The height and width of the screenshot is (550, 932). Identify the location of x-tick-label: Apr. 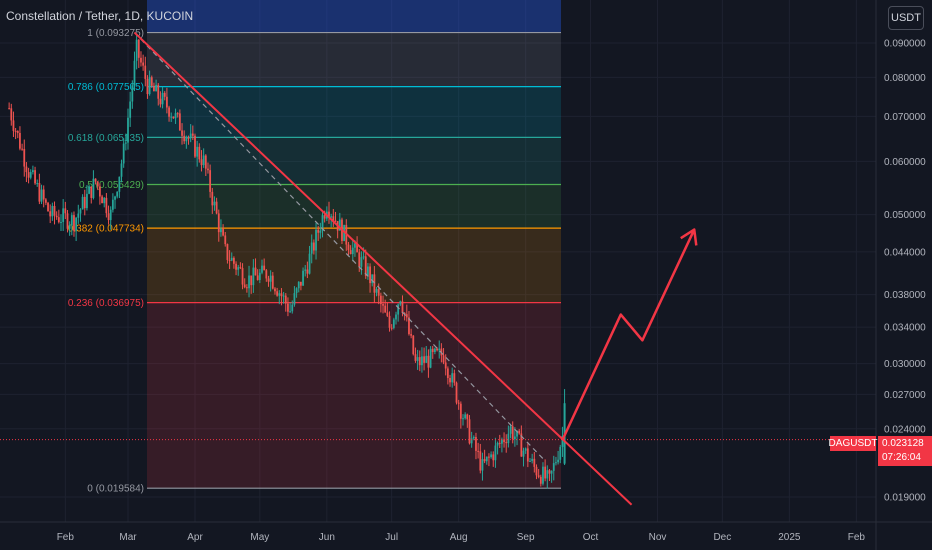
(195, 537).